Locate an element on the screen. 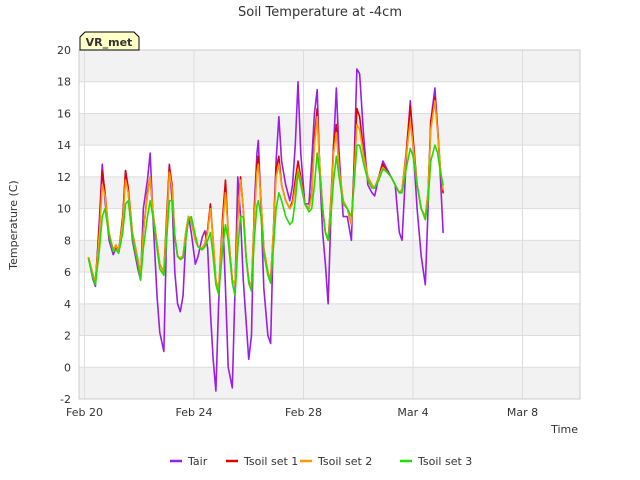 Image resolution: width=640 pixels, height=480 pixels. x-tick-labels: Feb 20 Feb 24 Feb 28 Mar 4 Mar 8 is located at coordinates (302, 412).